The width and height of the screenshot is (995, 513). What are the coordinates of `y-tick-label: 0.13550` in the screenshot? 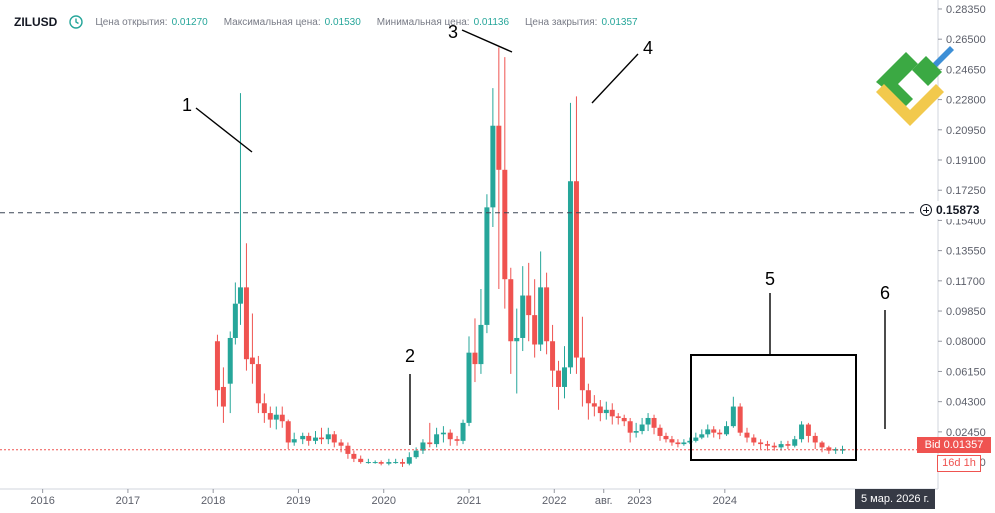 It's located at (966, 252).